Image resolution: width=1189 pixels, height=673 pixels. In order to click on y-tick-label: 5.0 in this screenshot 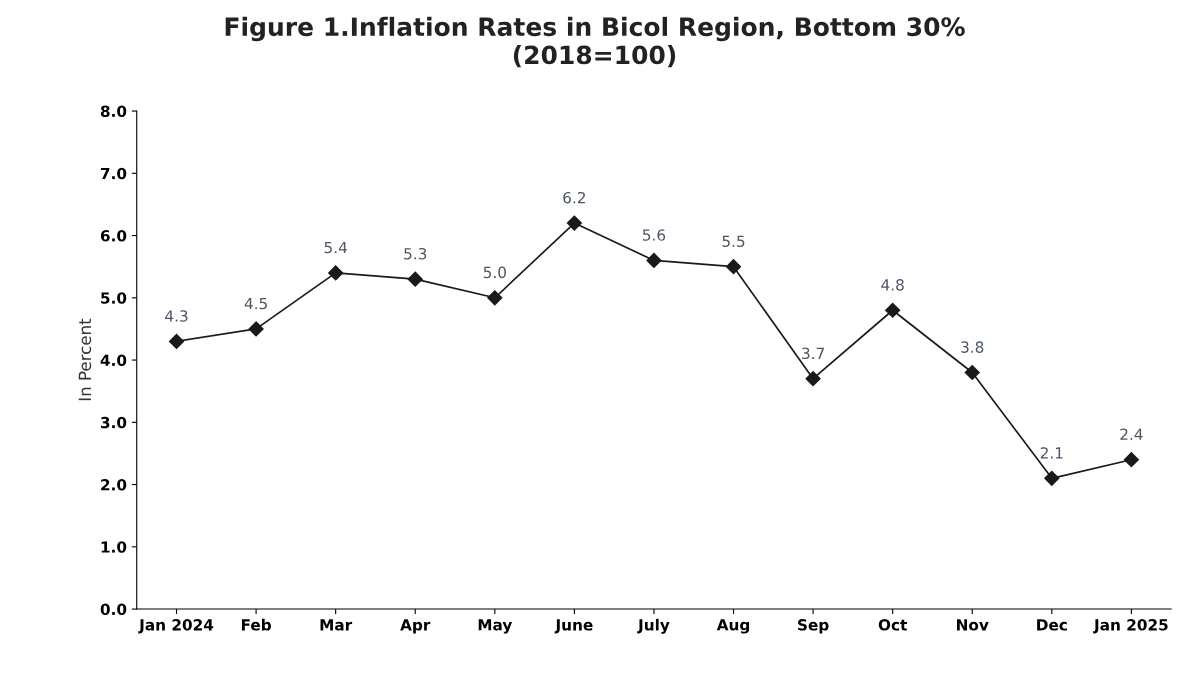, I will do `click(114, 298)`.